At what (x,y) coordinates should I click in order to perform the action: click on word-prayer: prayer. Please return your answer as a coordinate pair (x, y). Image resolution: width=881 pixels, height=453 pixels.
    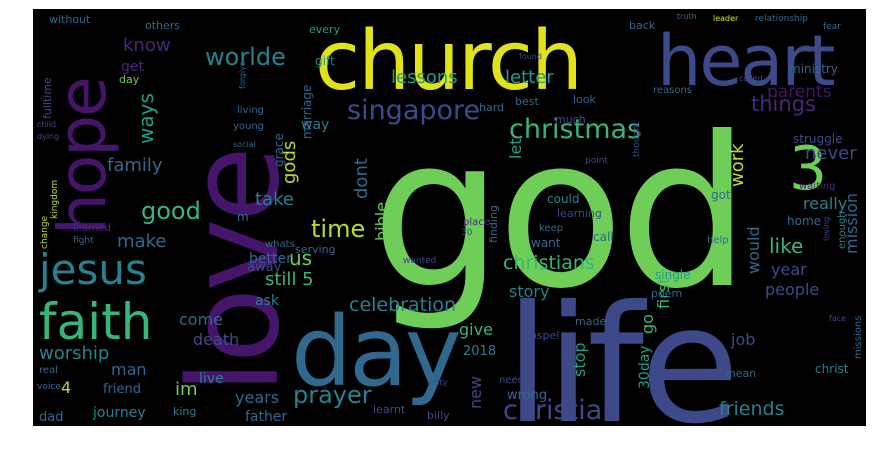
    Looking at the image, I should click on (332, 395).